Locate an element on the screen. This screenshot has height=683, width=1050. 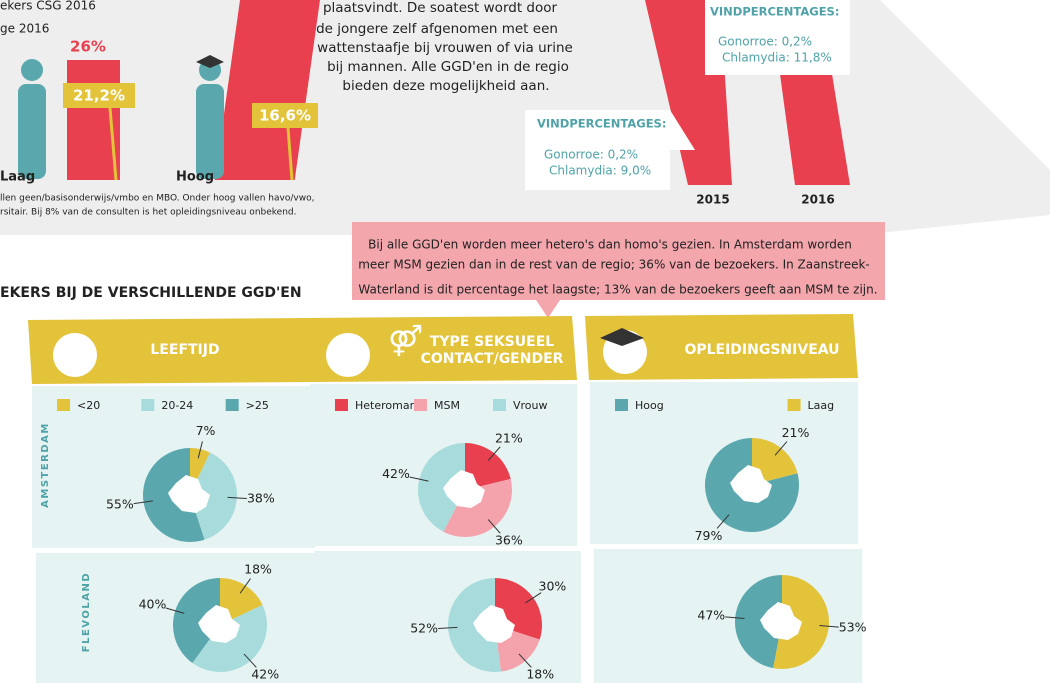
row-label: FLEVOLAND is located at coordinates (86, 612).